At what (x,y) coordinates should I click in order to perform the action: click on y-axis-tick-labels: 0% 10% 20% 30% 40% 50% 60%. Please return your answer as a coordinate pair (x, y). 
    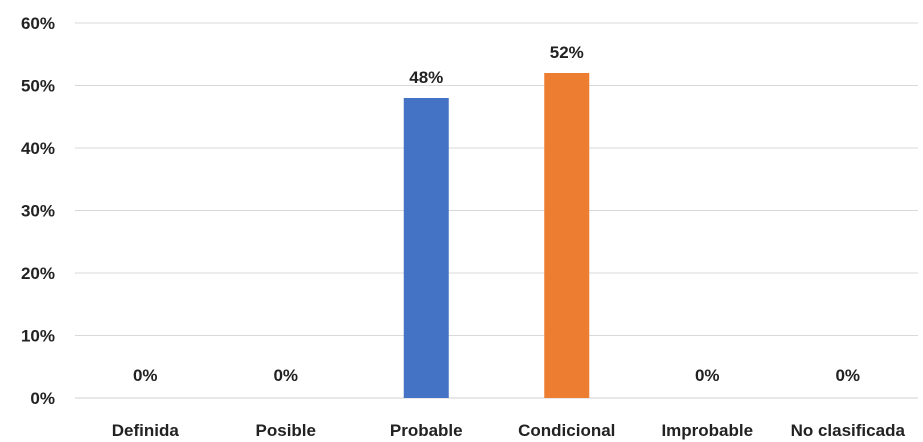
    Looking at the image, I should click on (38, 211).